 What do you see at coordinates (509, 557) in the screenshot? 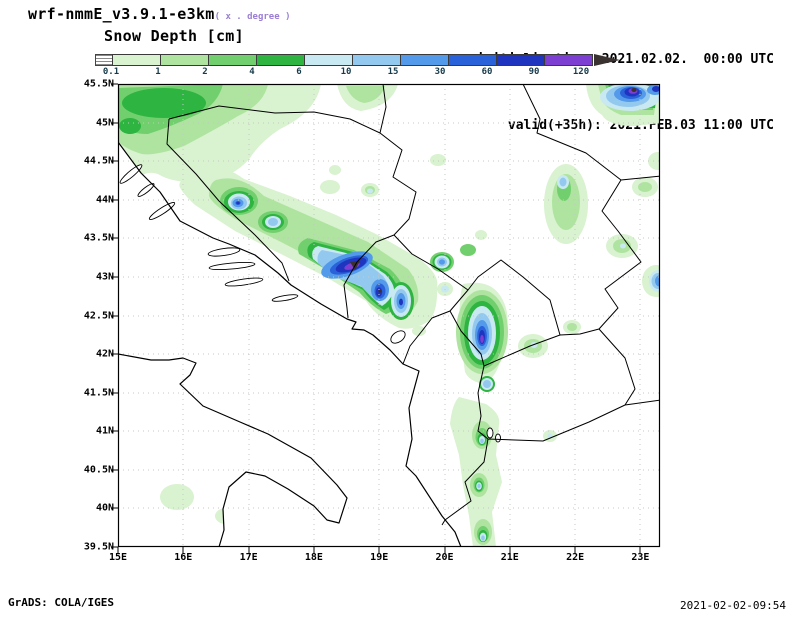
I see `lon-tick-label: 21E` at bounding box center [509, 557].